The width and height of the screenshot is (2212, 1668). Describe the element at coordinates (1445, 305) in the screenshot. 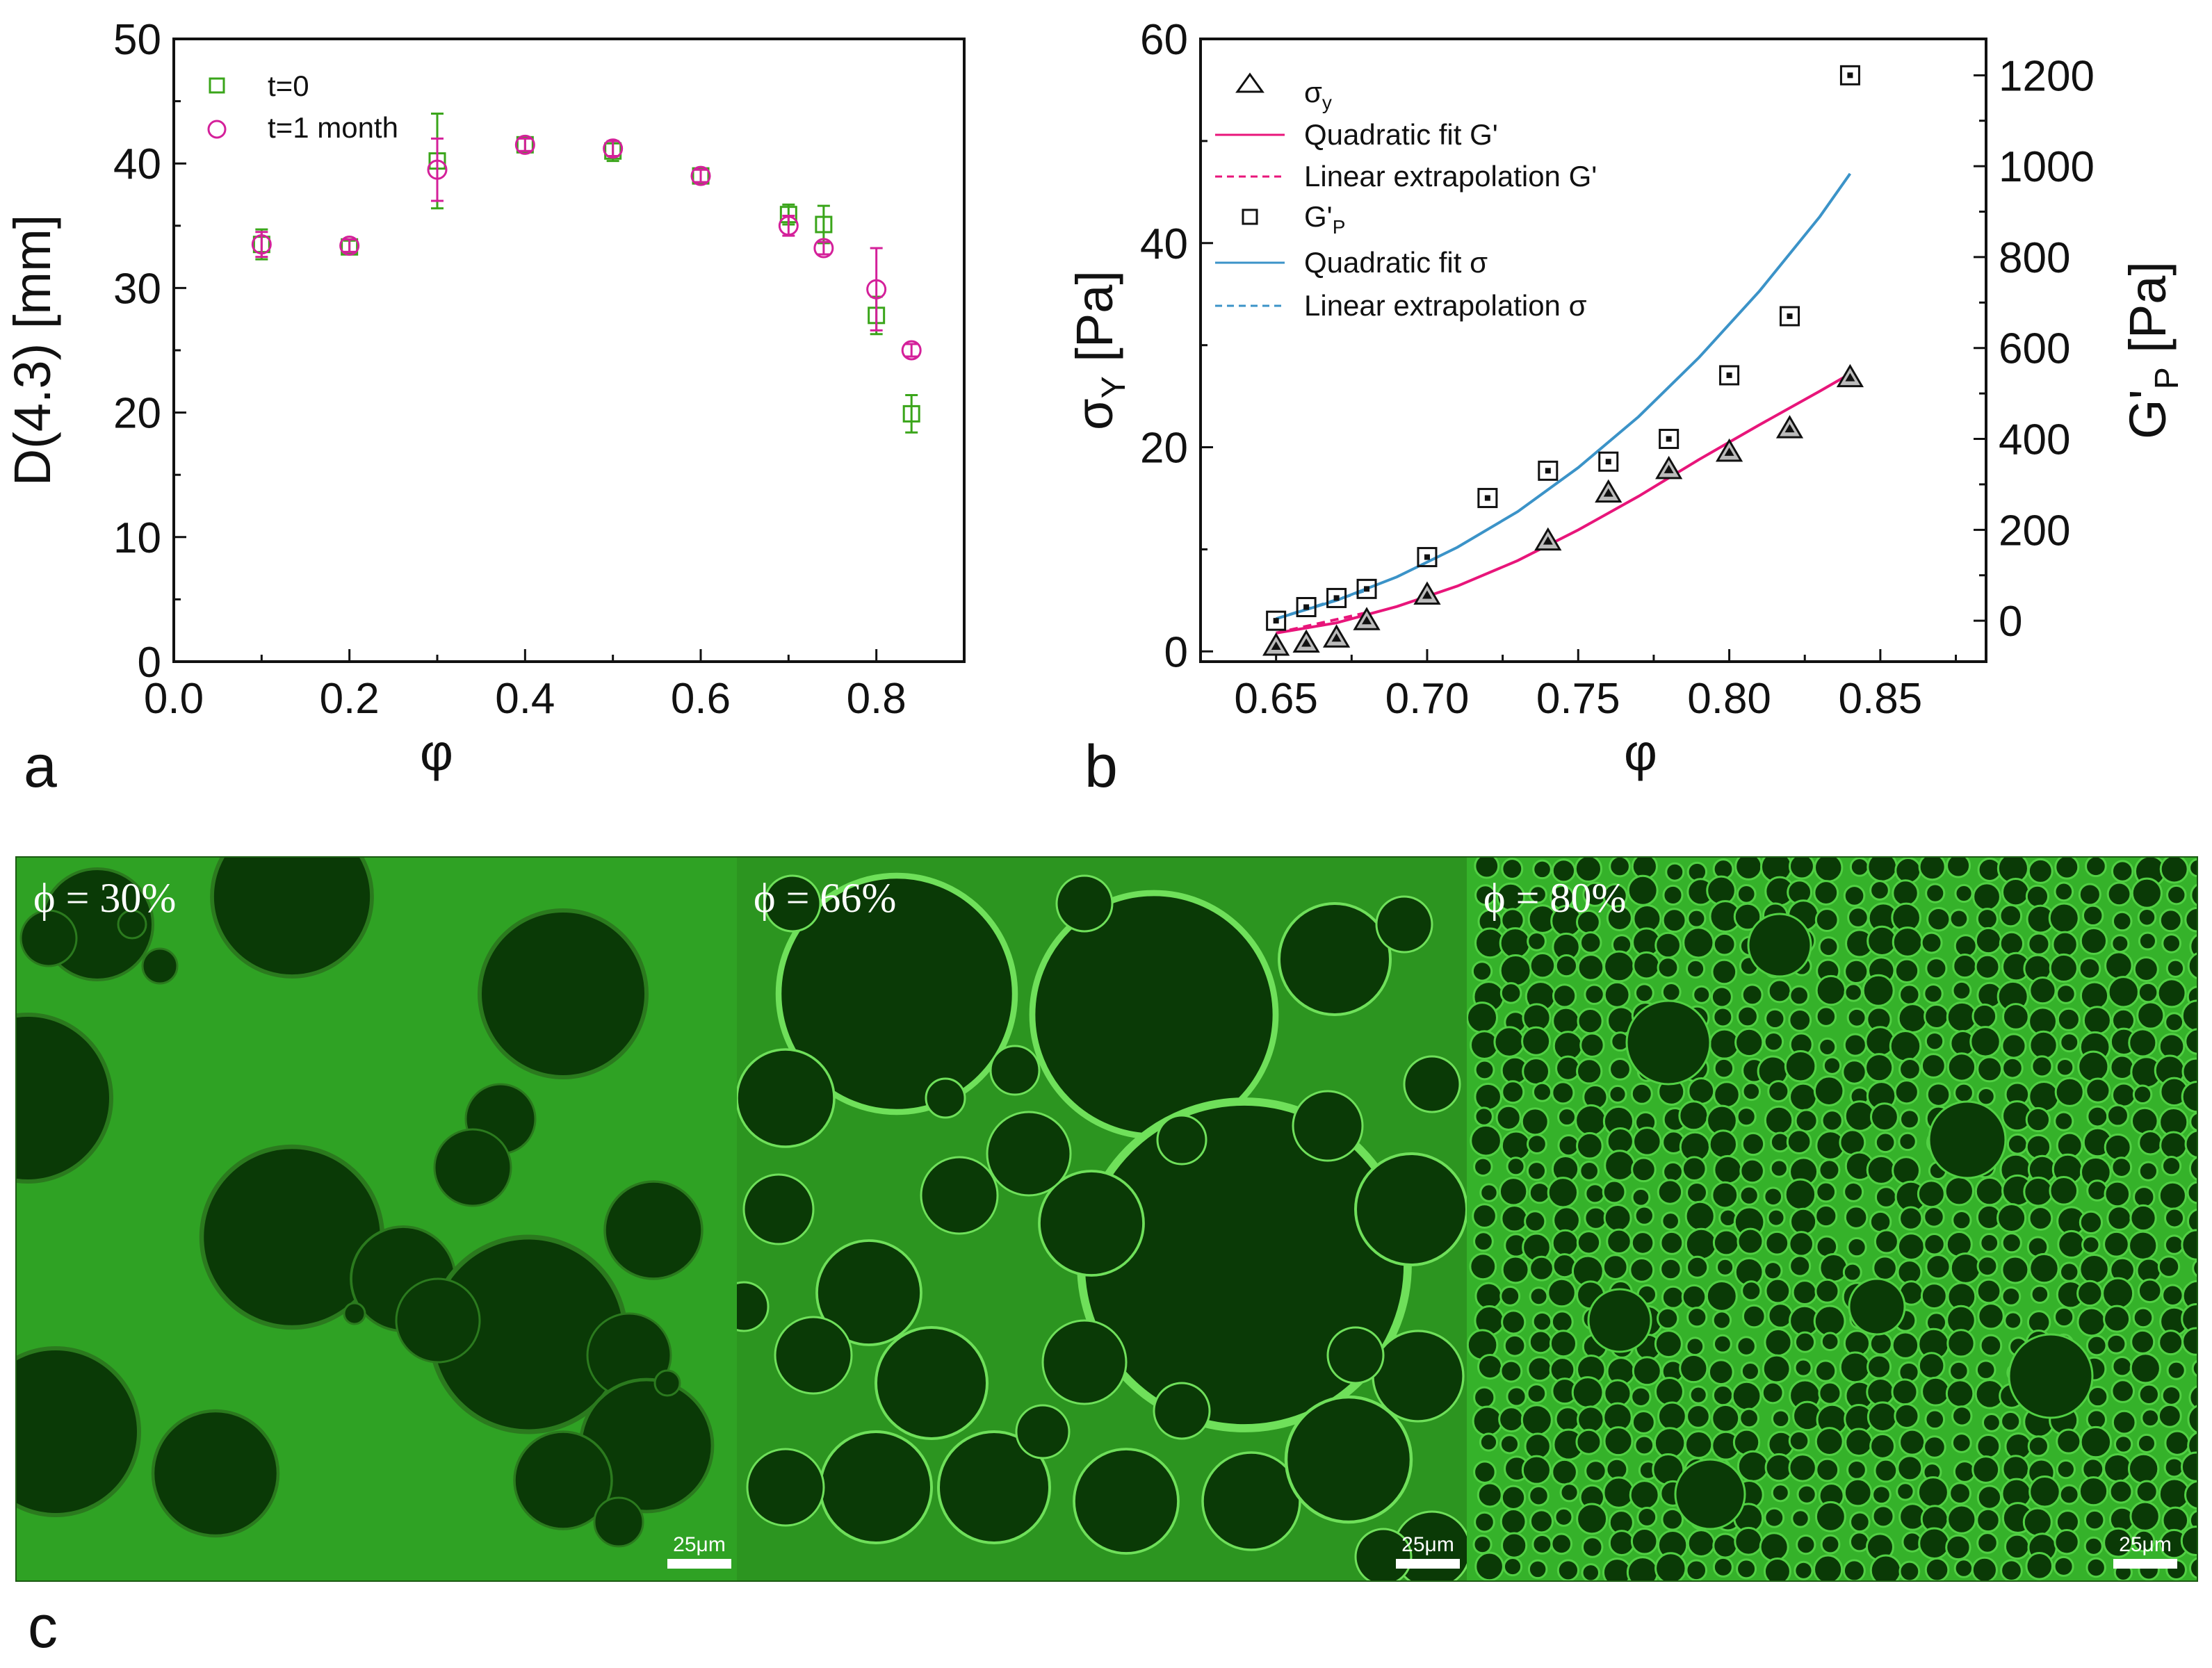

I see `legend-label-linext-sigma: Linear extrapolation σ` at that location.